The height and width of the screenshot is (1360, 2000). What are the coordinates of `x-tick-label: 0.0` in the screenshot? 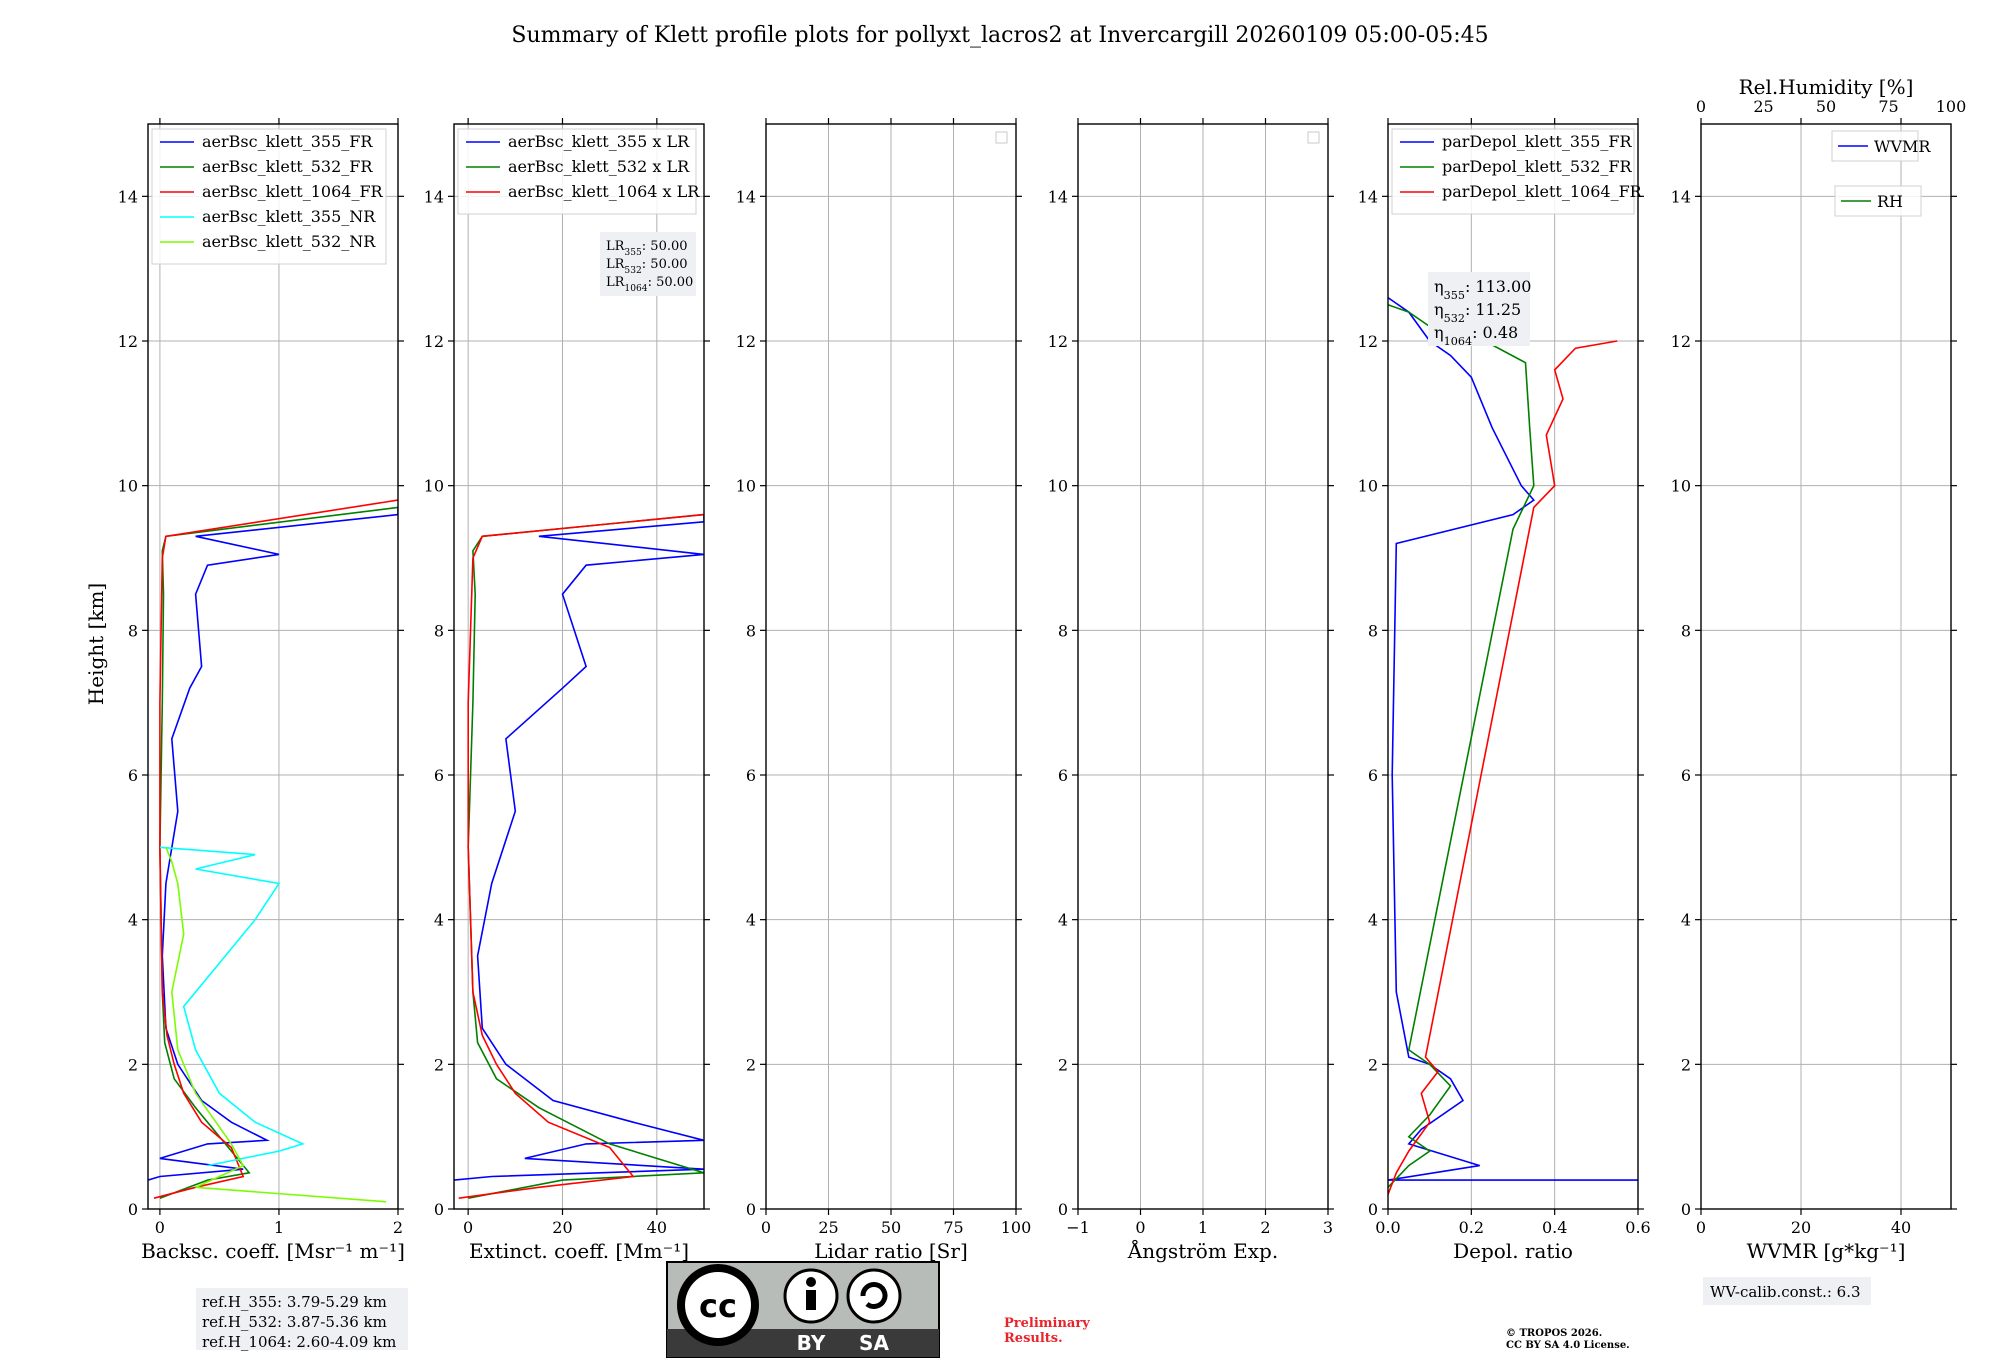 It's located at (1387, 1227).